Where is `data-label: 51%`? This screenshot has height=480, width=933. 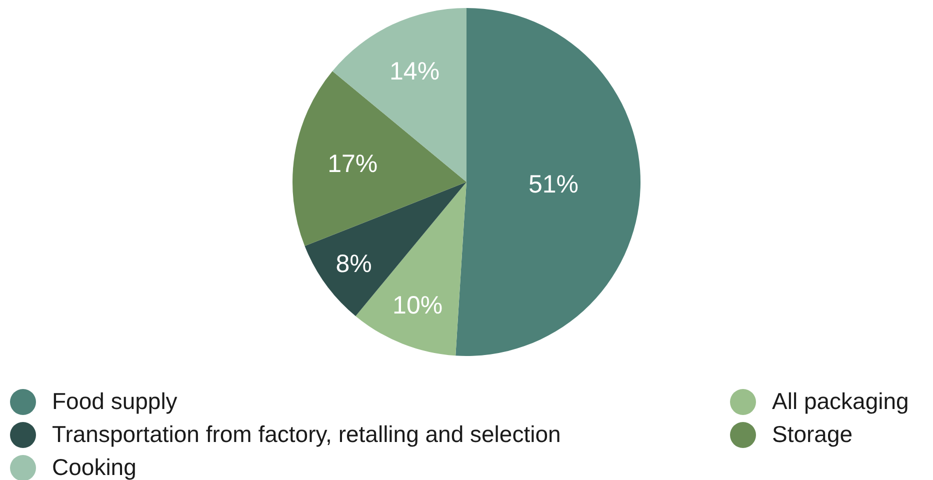 data-label: 51% is located at coordinates (553, 184).